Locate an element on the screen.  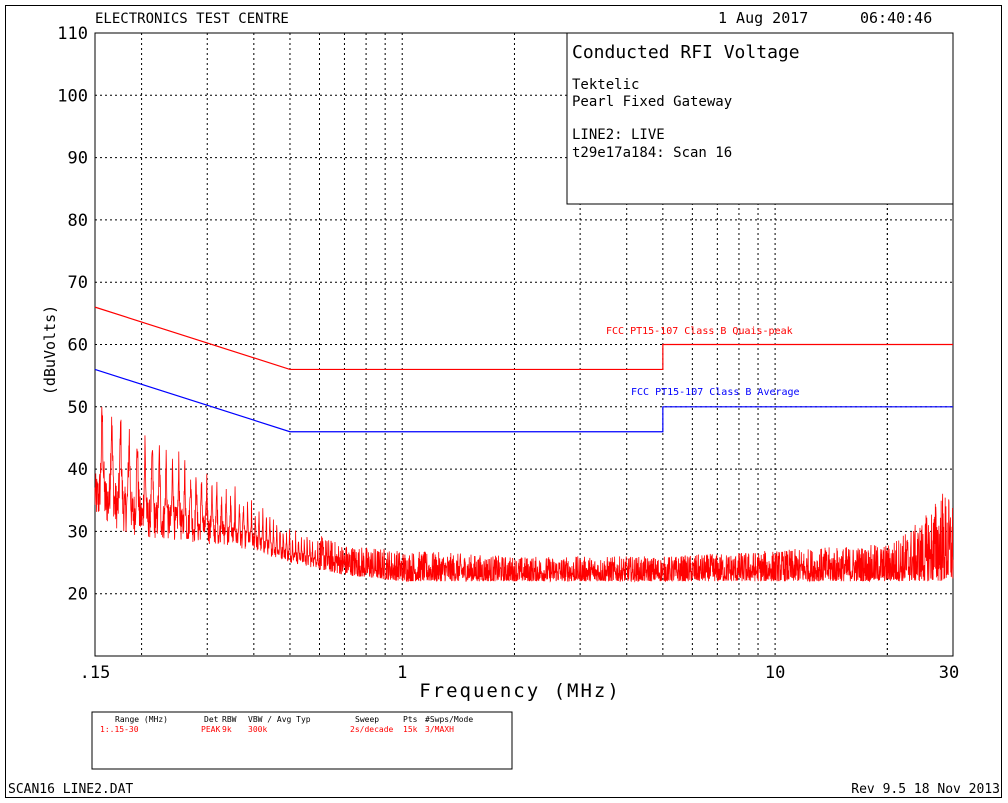
quasi-peak-limit-label: FCC PT15-107 Class B Quais-peak is located at coordinates (699, 331).